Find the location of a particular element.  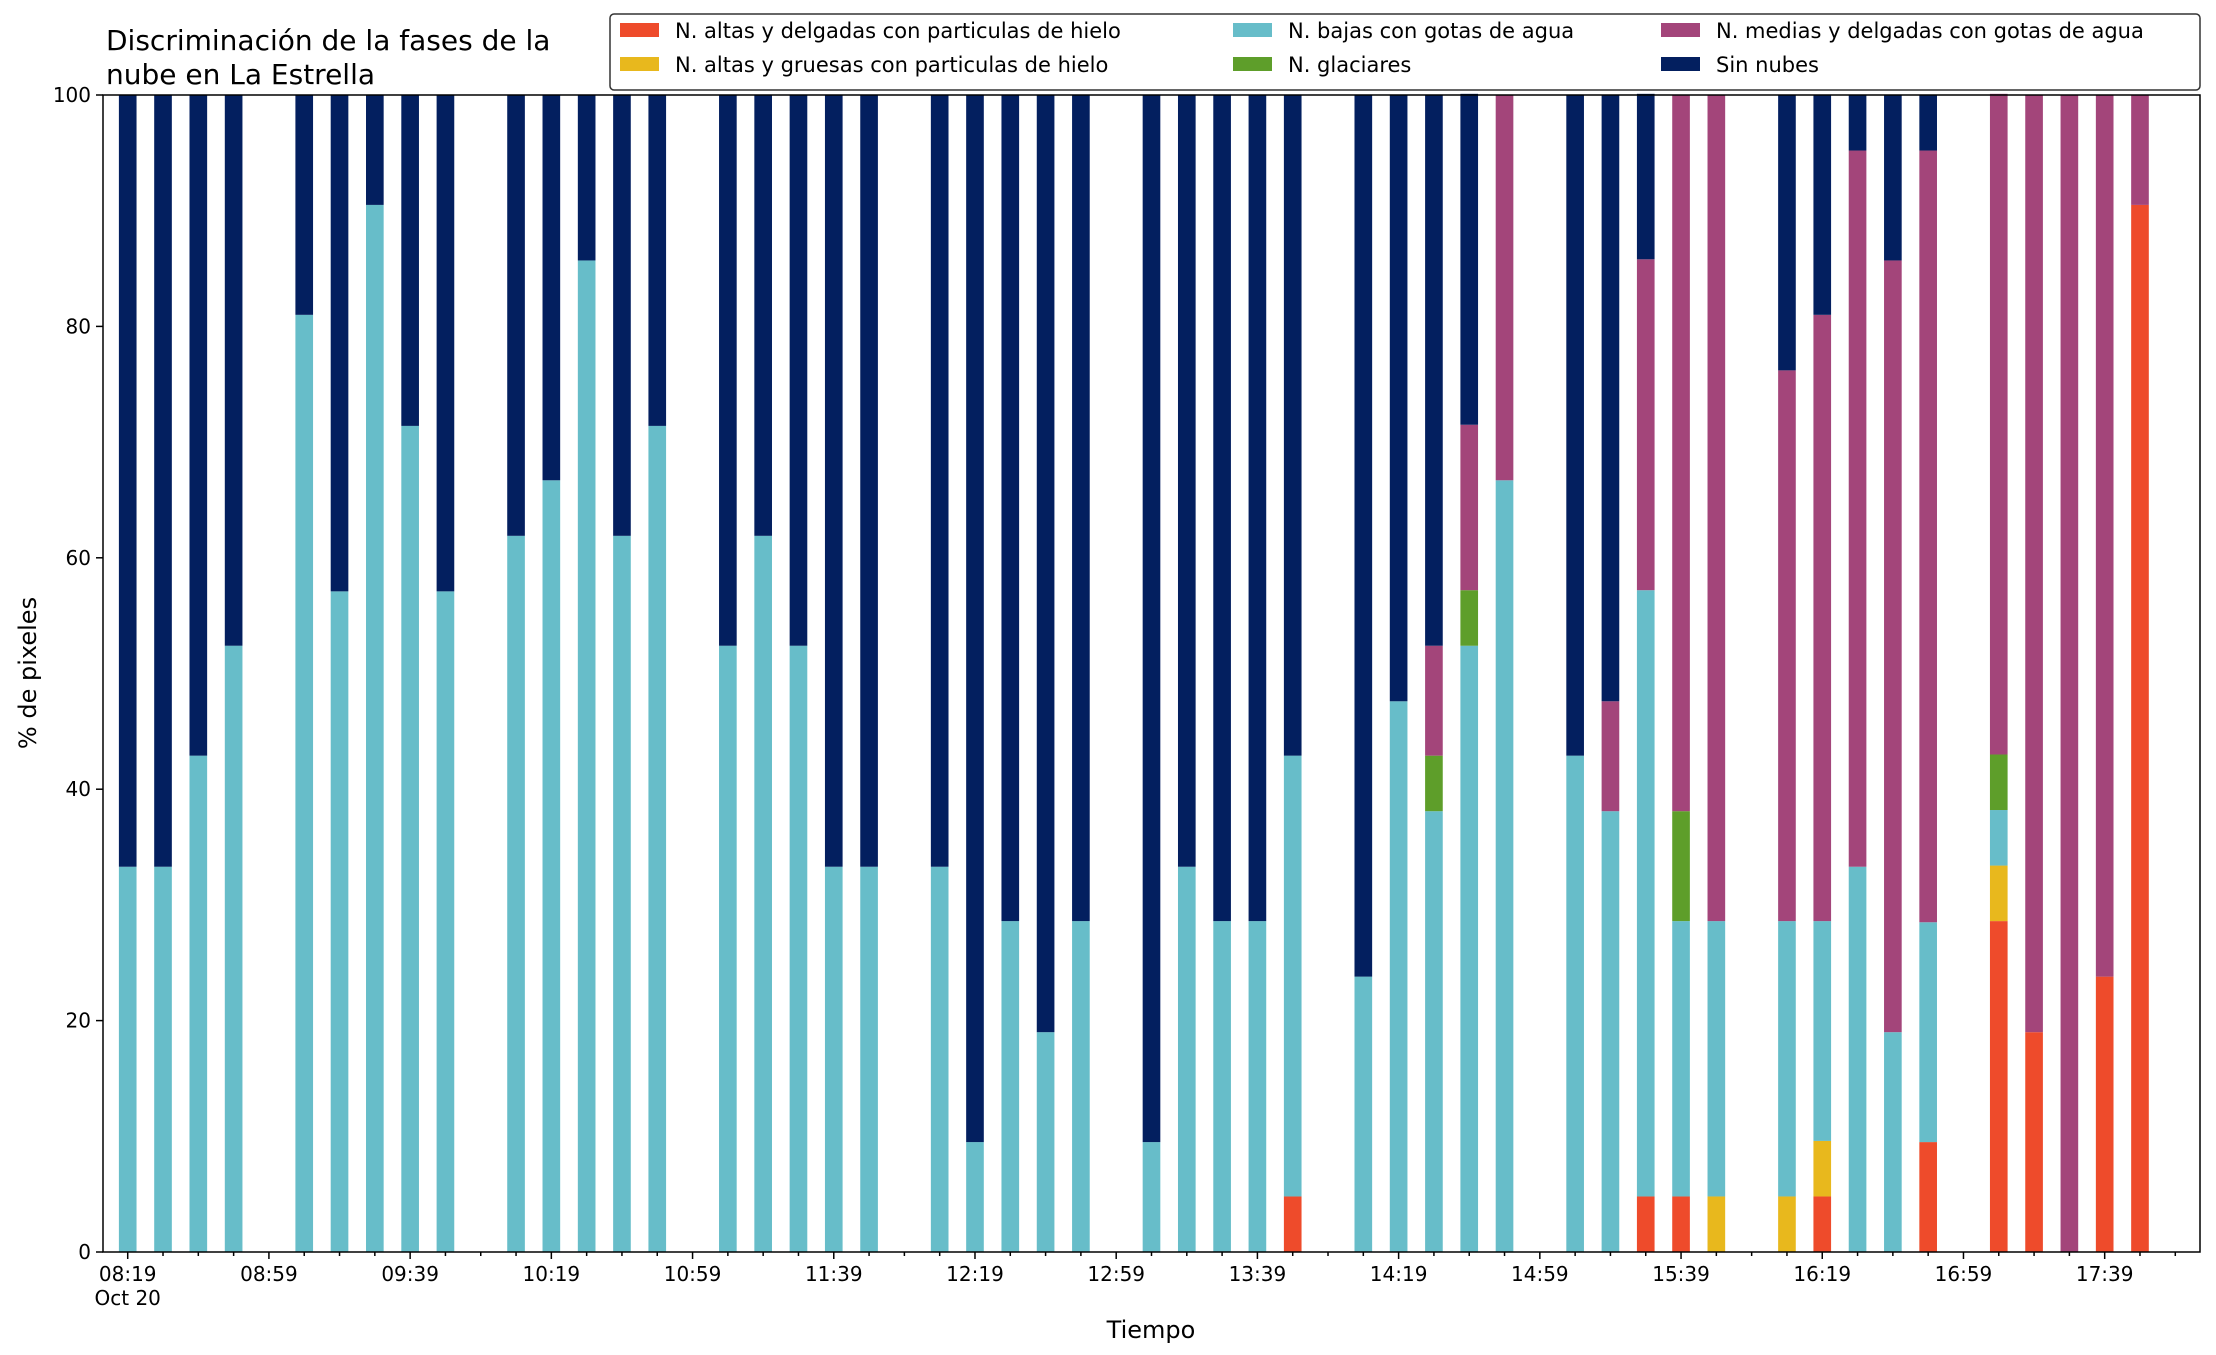

legend-box is located at coordinates (1405, 52).